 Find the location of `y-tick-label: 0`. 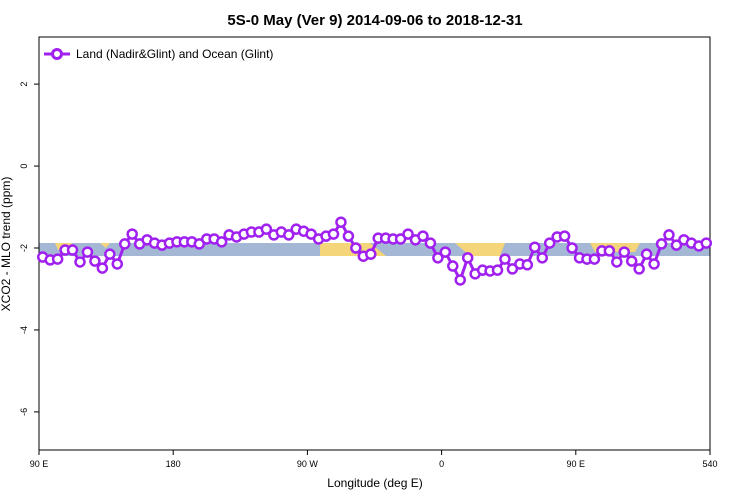

y-tick-label: 0 is located at coordinates (24, 166).